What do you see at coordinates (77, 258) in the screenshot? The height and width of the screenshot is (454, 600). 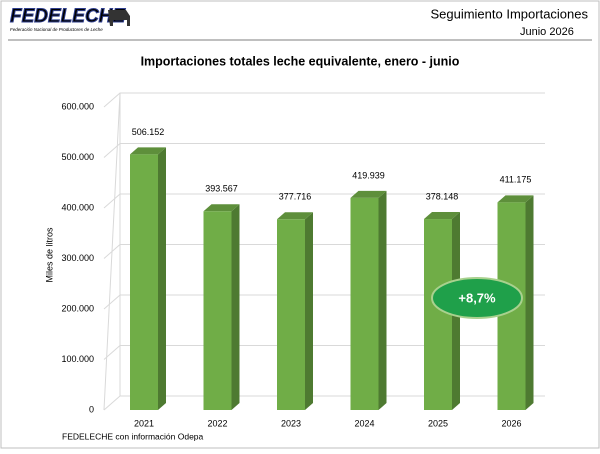 I see `y-tick-label: 300.000` at bounding box center [77, 258].